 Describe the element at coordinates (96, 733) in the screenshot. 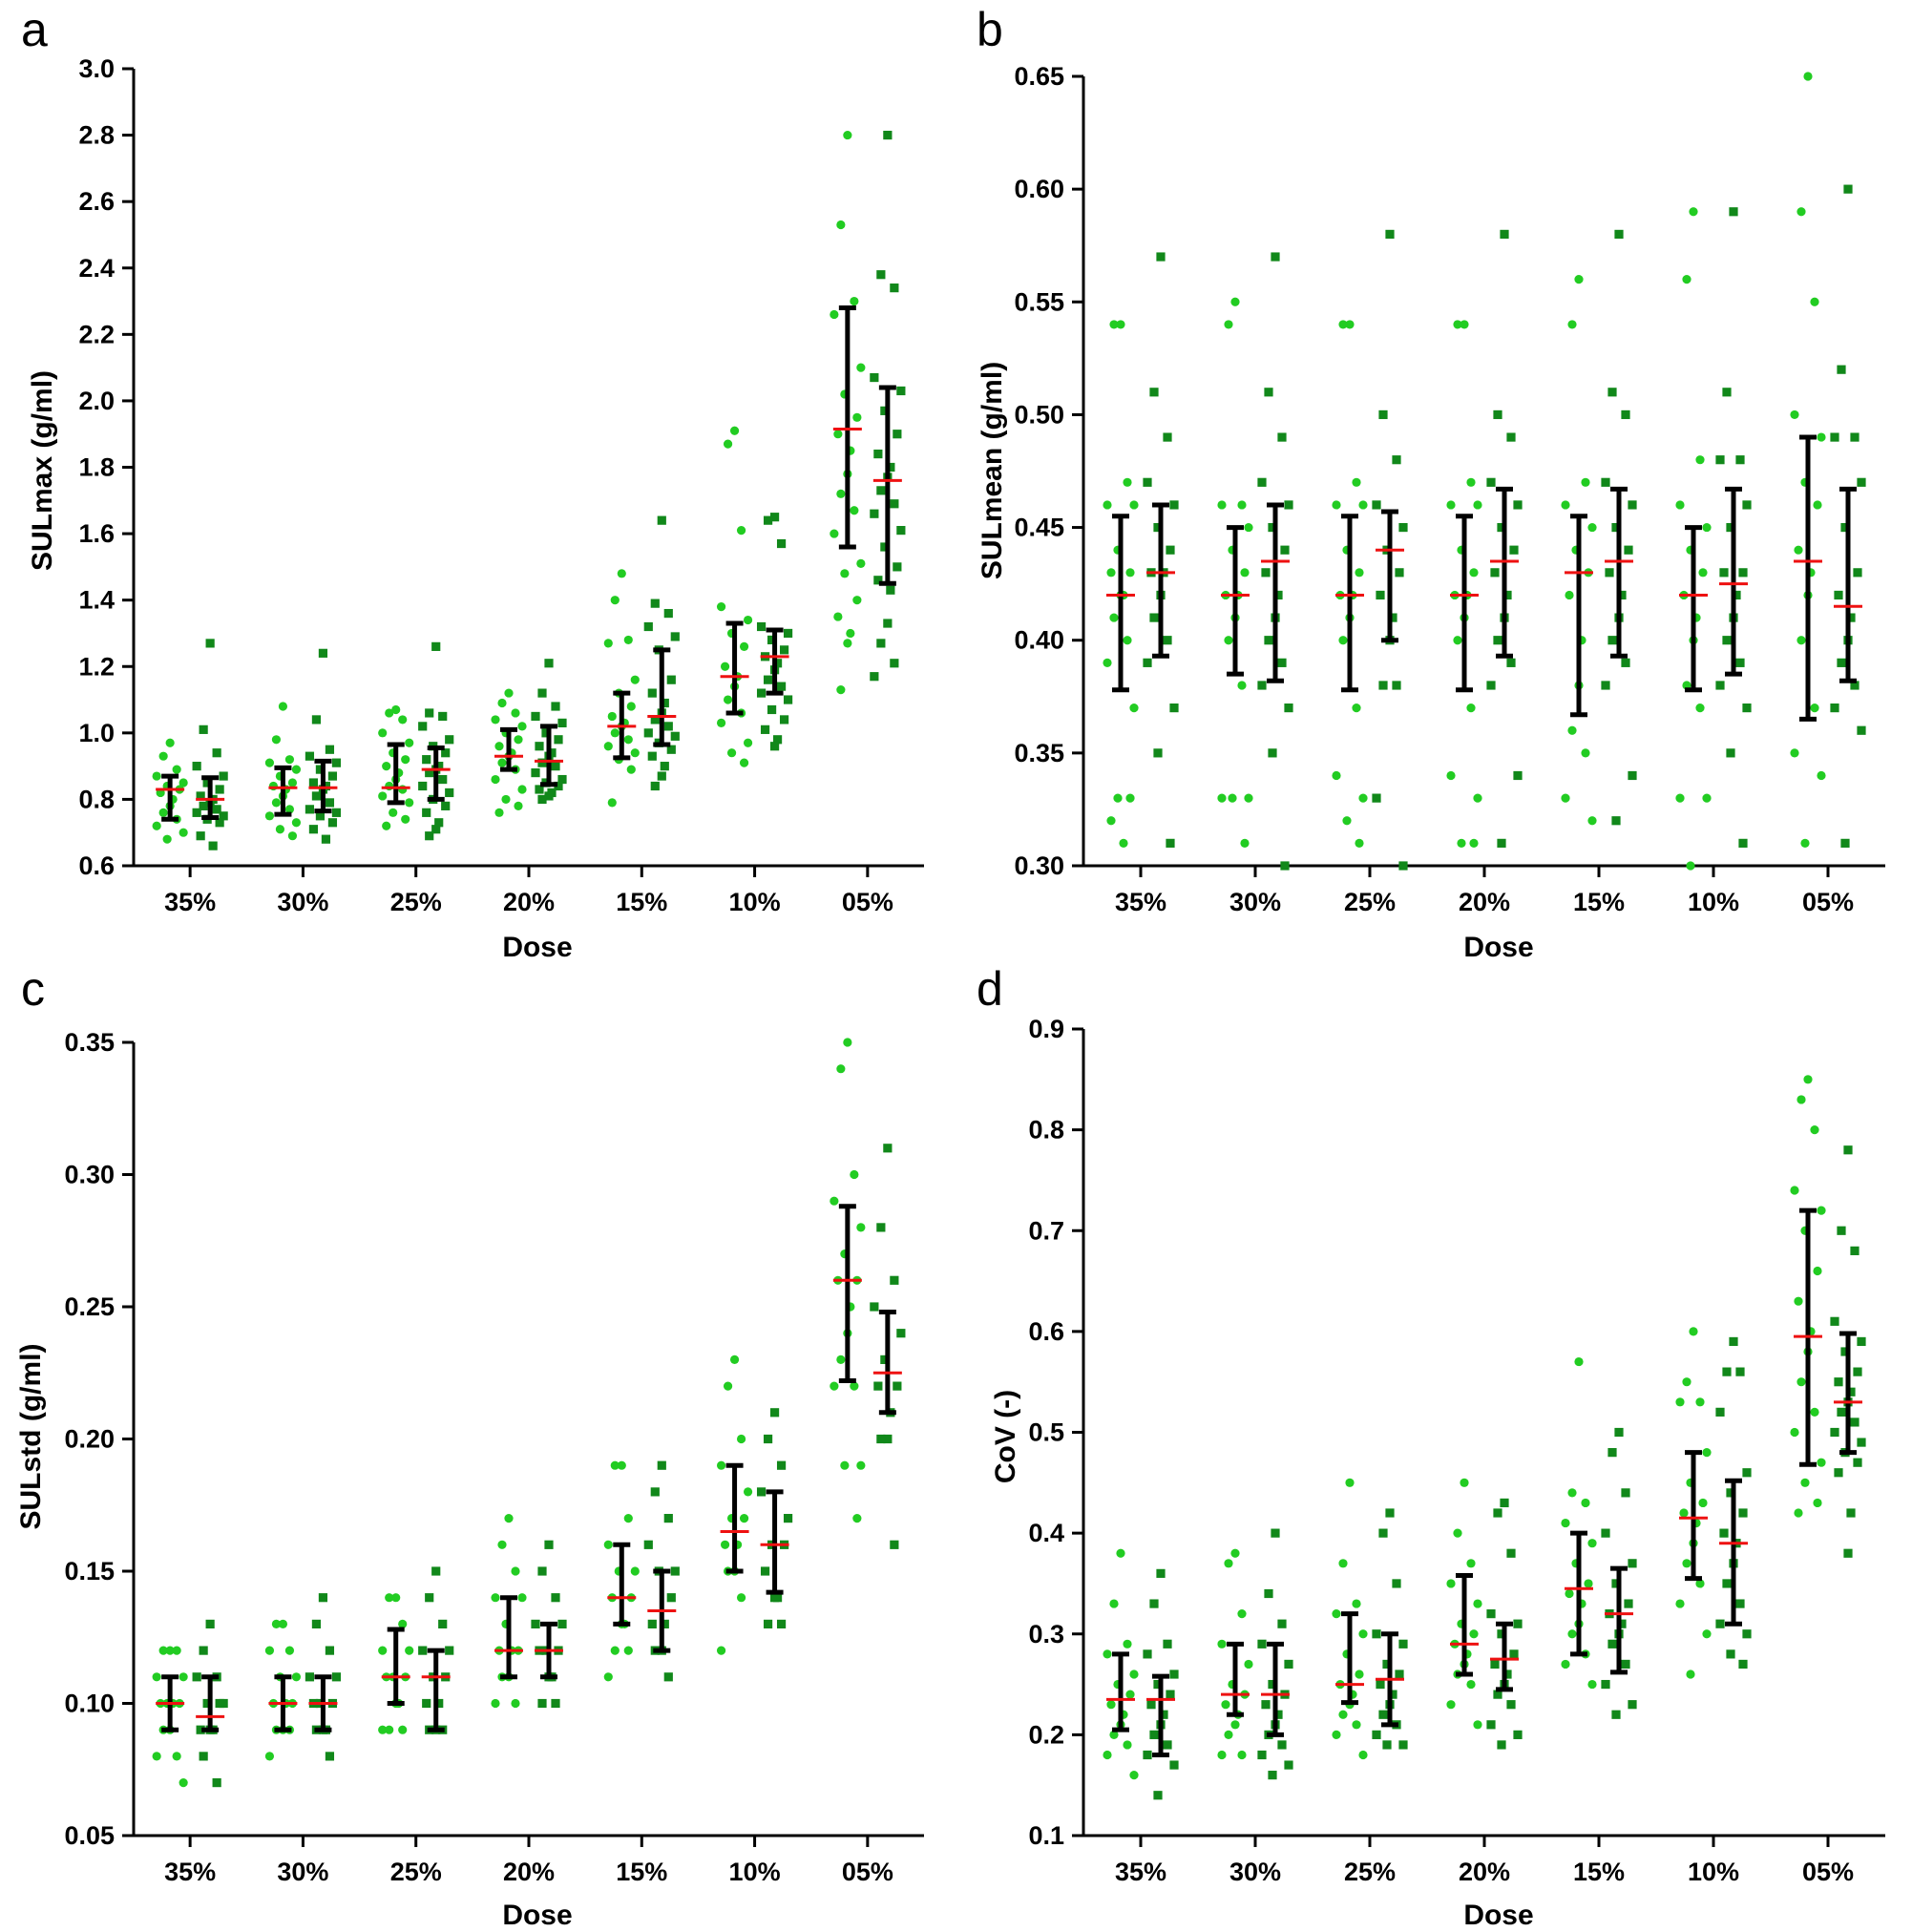

I see `y-tick-label: 1.0` at that location.